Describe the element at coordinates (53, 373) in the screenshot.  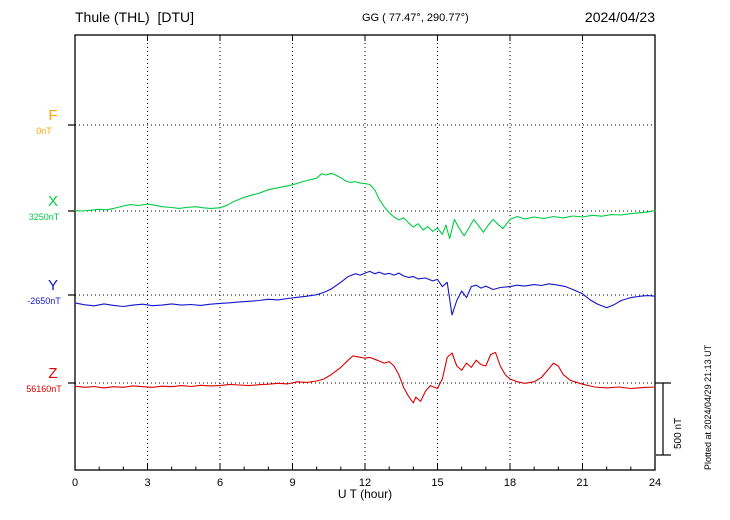
I see `component-label-Z: Z` at that location.